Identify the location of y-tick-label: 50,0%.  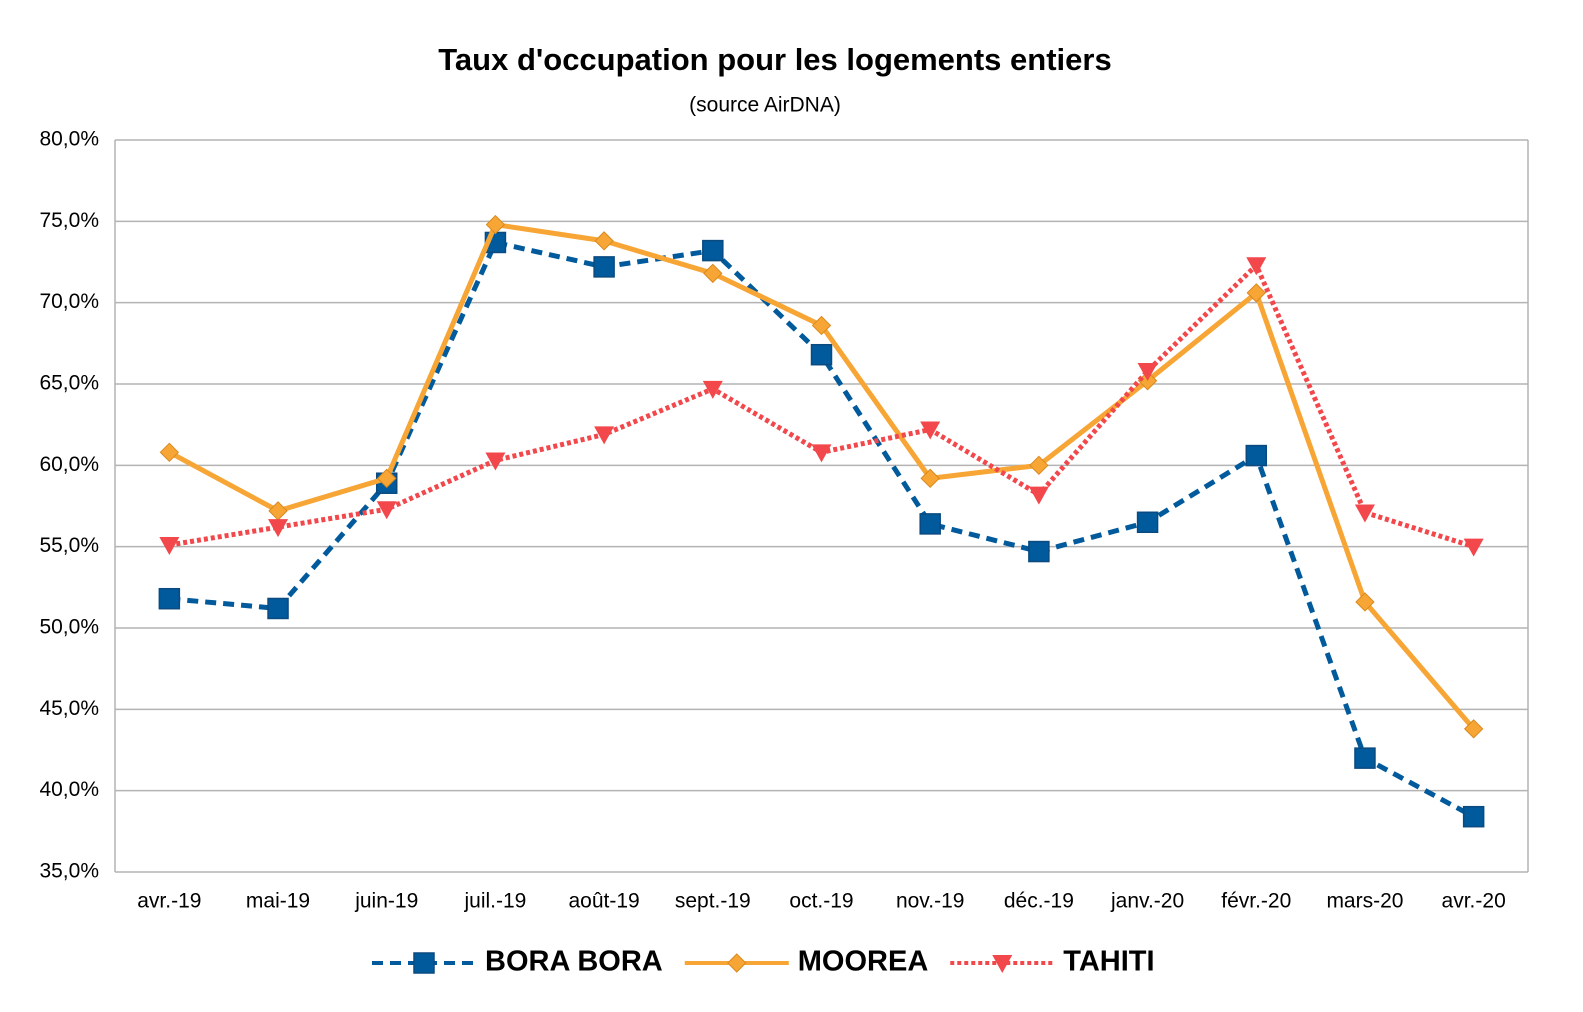
(69, 627).